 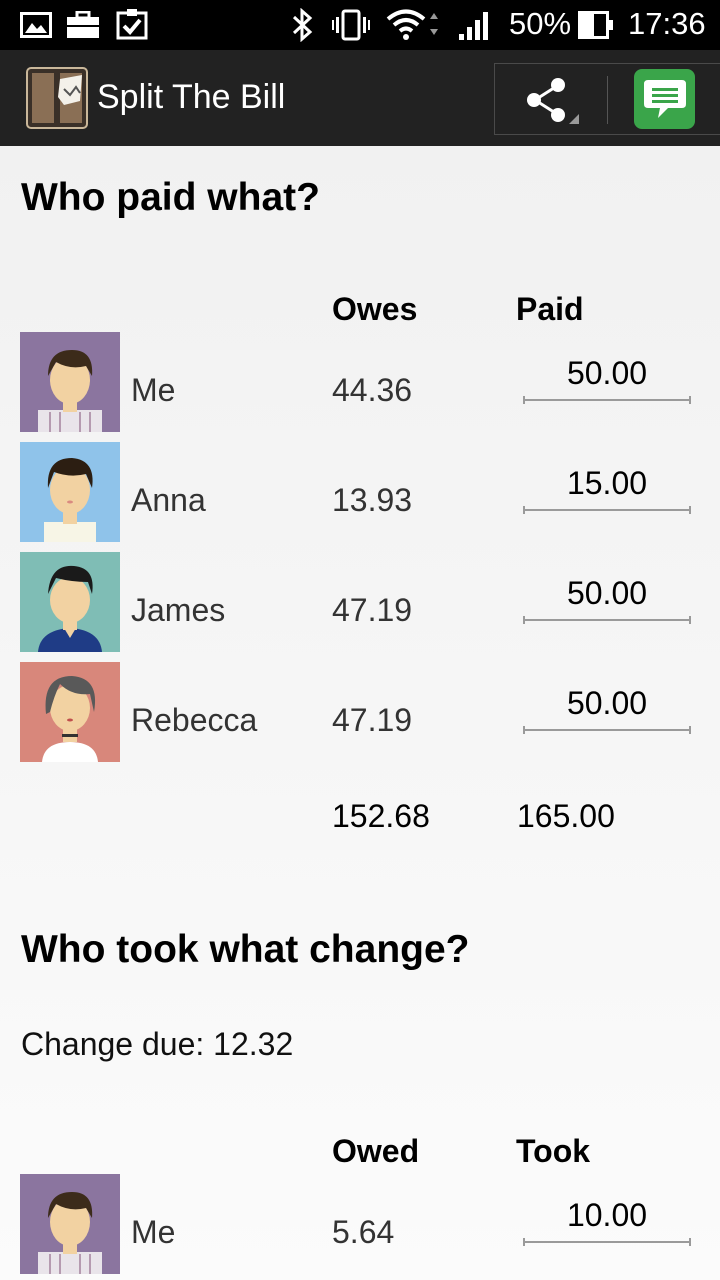 I want to click on signal-icon, so click(x=473, y=26).